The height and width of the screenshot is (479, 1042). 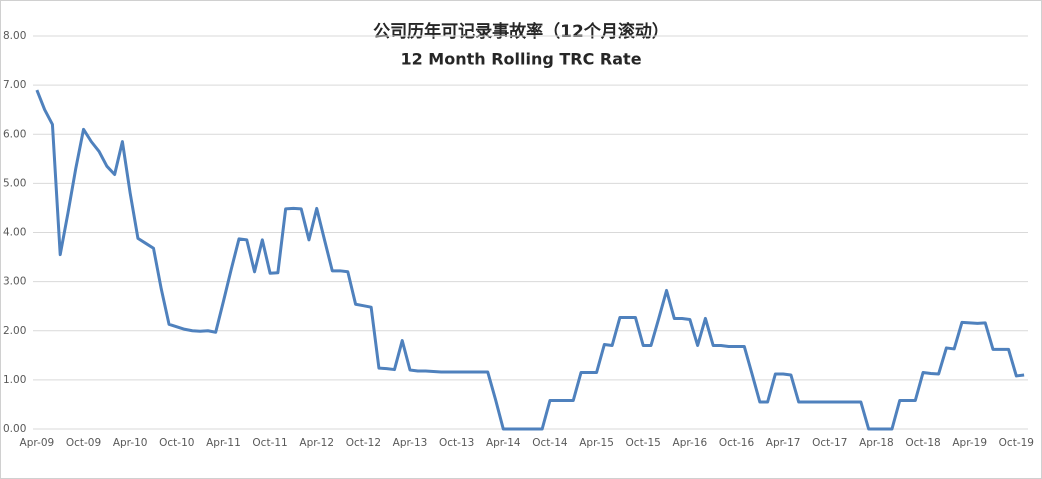 What do you see at coordinates (14, 233) in the screenshot?
I see `y-tick-label: 4.00` at bounding box center [14, 233].